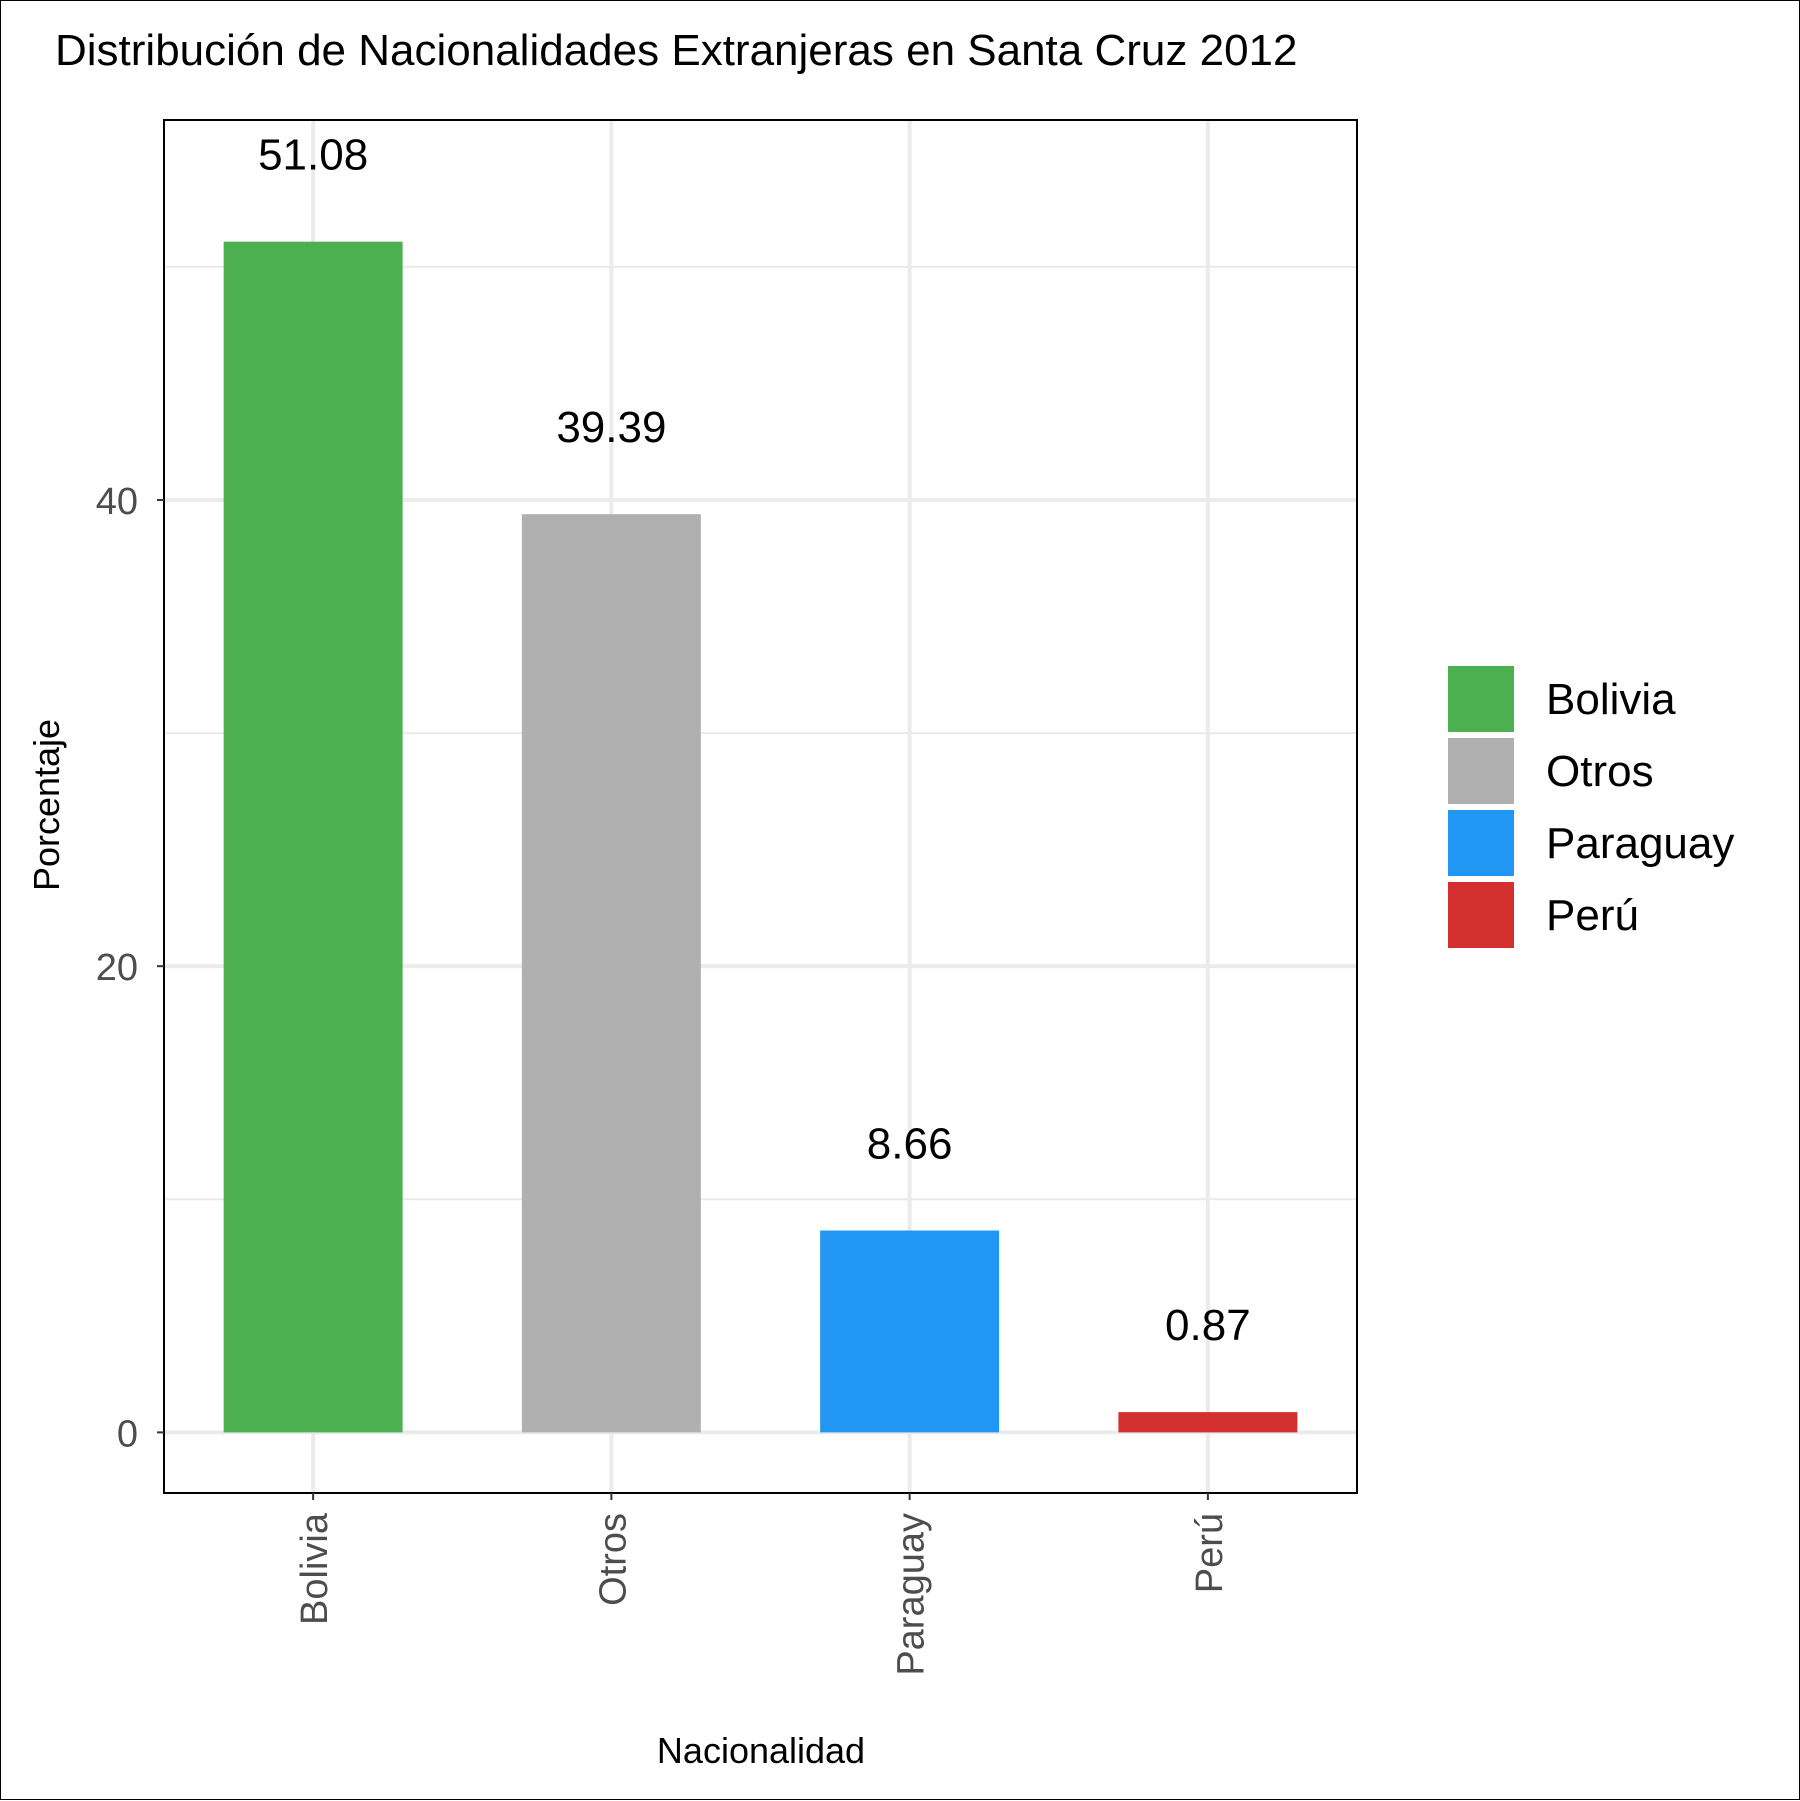  I want to click on bar-bolivia, so click(313, 837).